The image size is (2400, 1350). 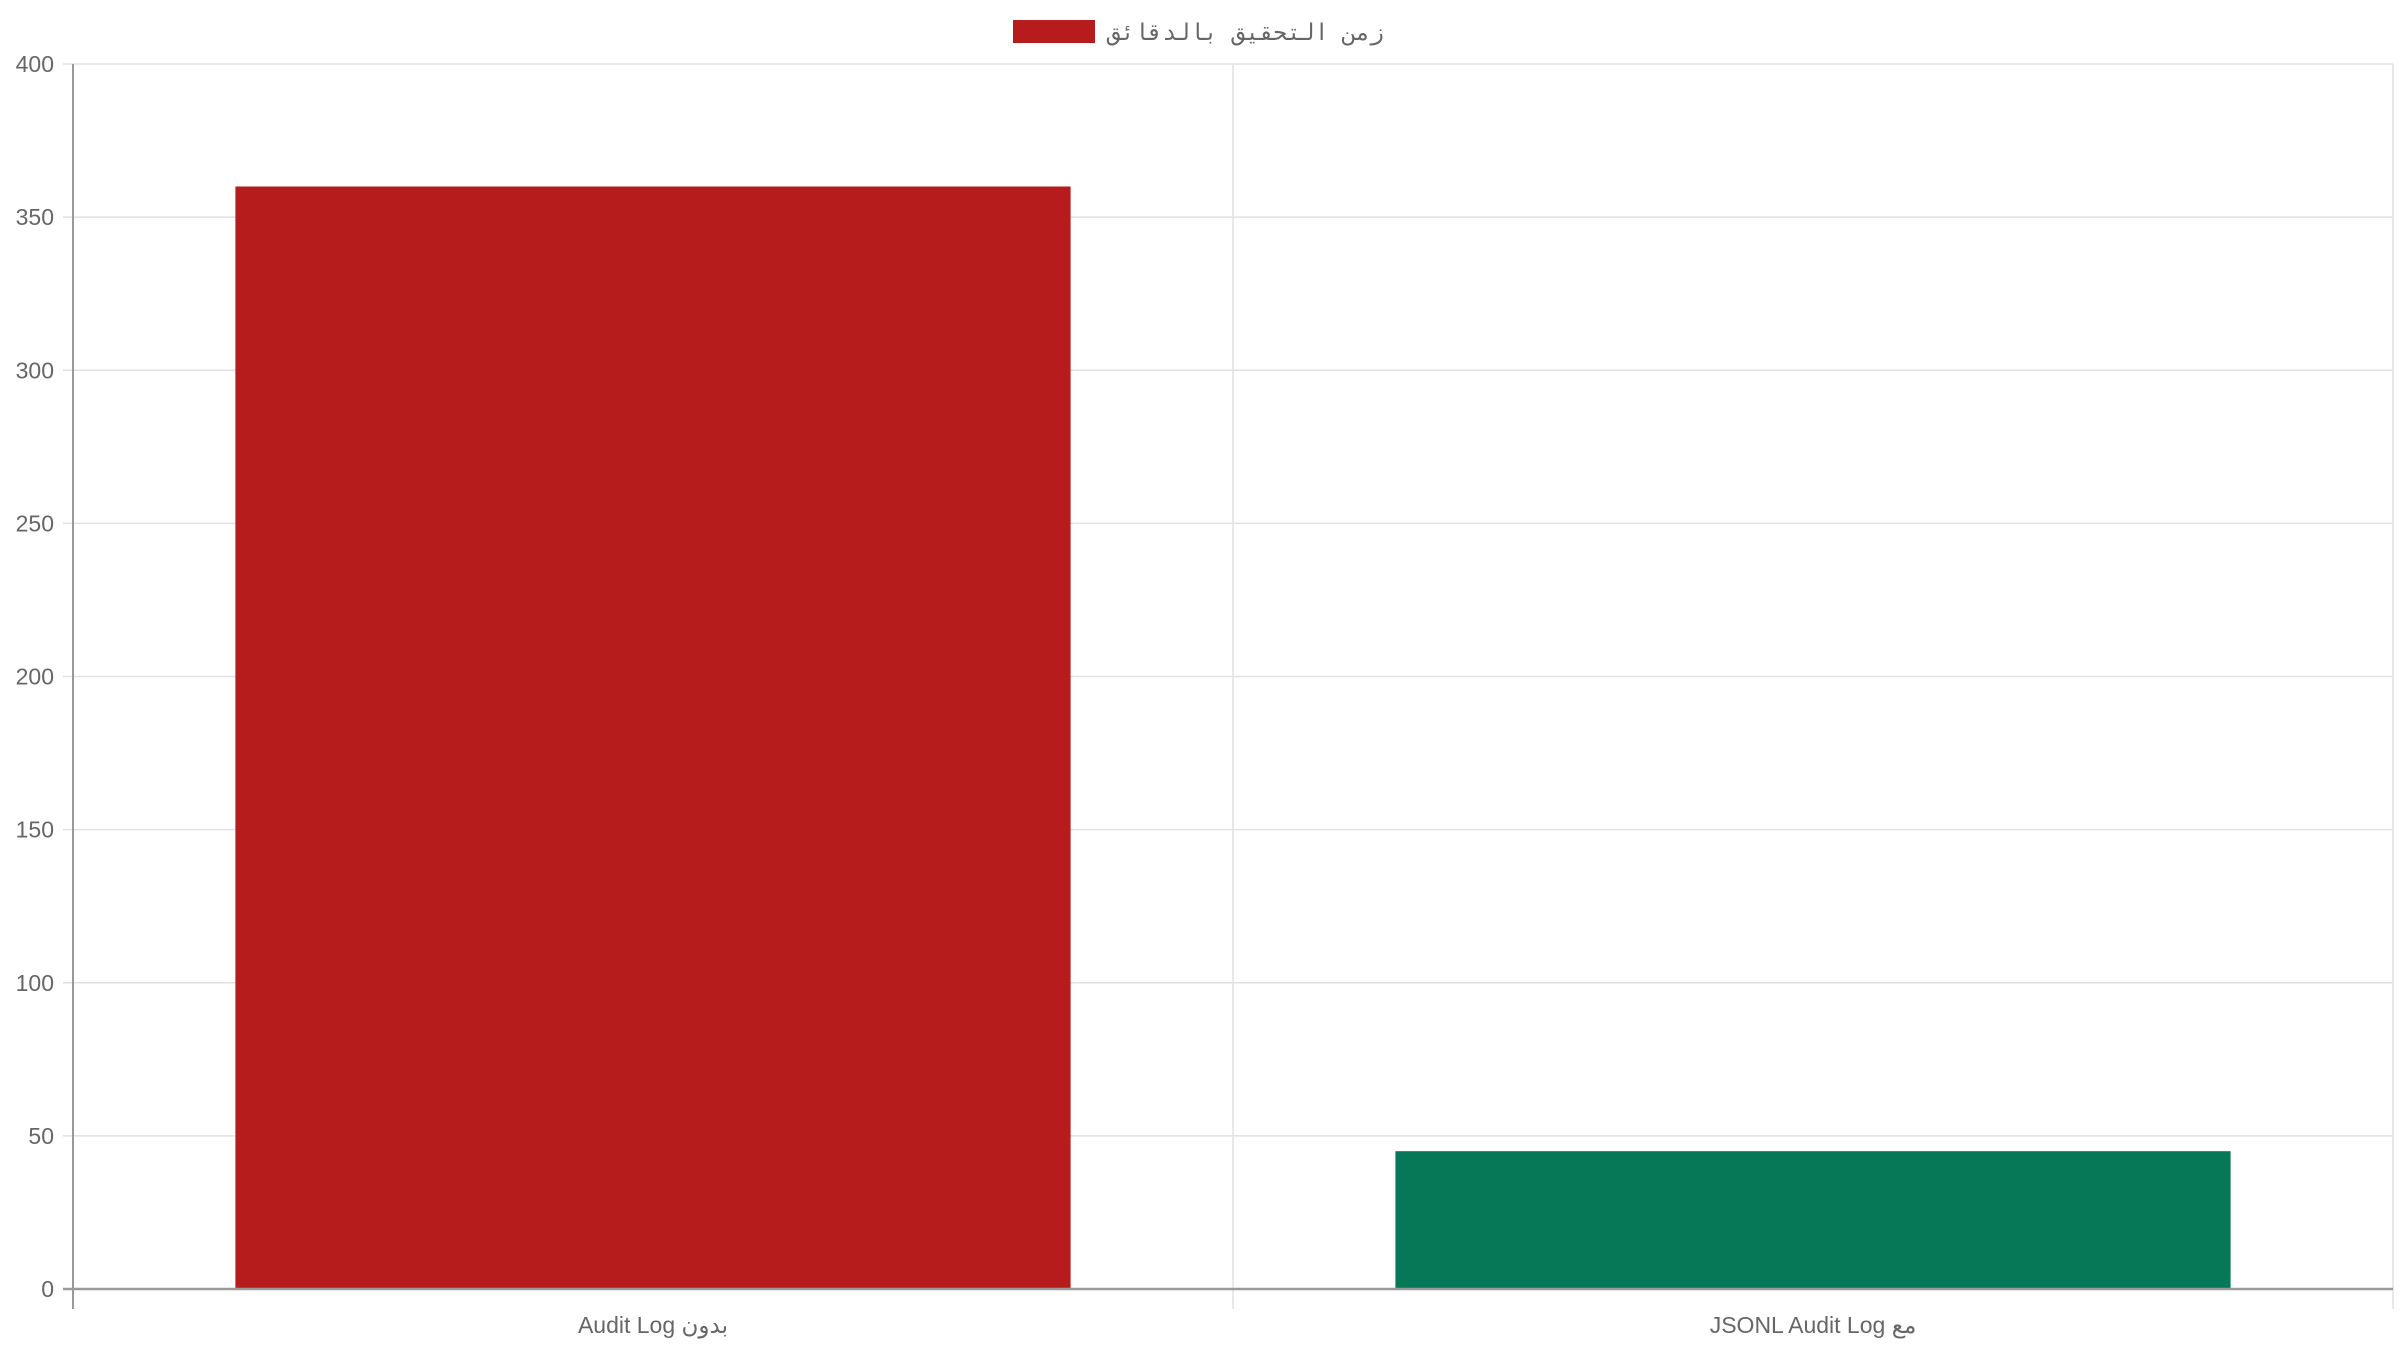 I want to click on bar, so click(x=1813, y=1220).